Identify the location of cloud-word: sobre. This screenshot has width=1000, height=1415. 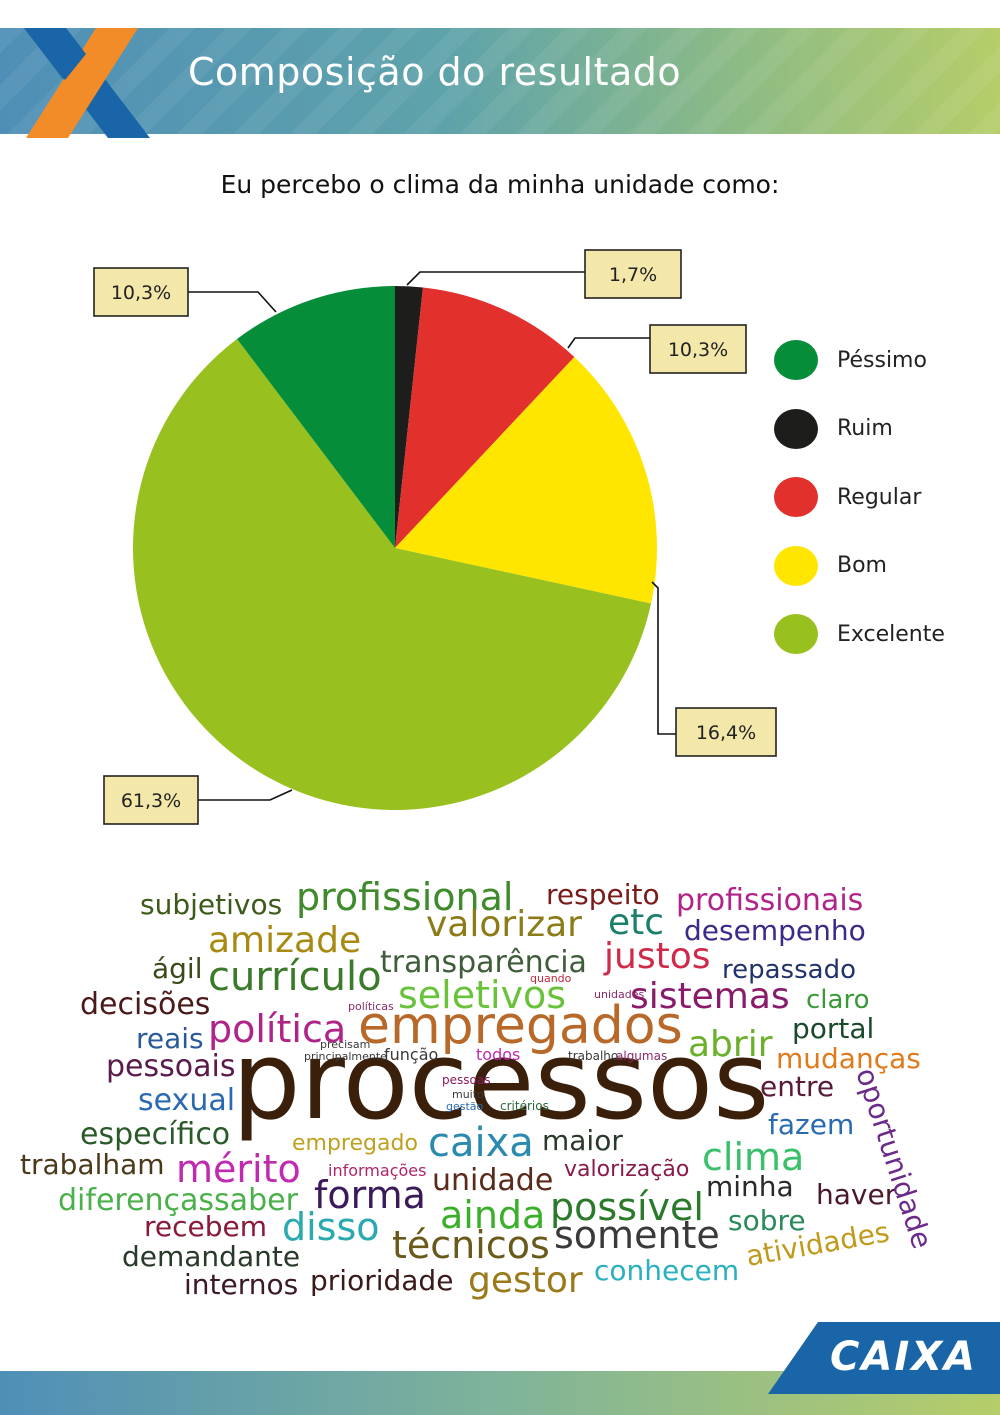
(767, 1220).